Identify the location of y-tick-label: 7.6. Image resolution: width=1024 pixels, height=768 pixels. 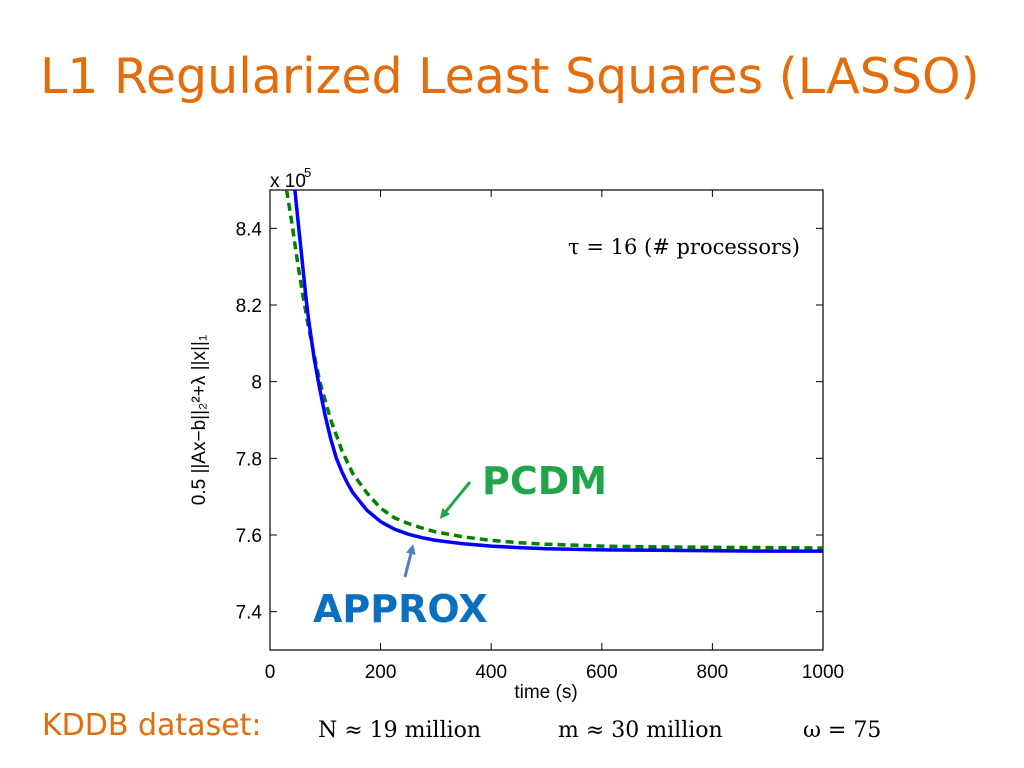
(249, 536).